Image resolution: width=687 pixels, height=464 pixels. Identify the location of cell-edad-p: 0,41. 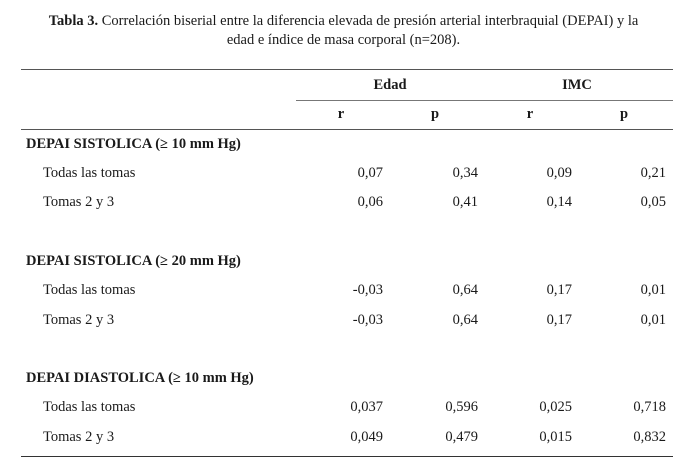
(465, 202).